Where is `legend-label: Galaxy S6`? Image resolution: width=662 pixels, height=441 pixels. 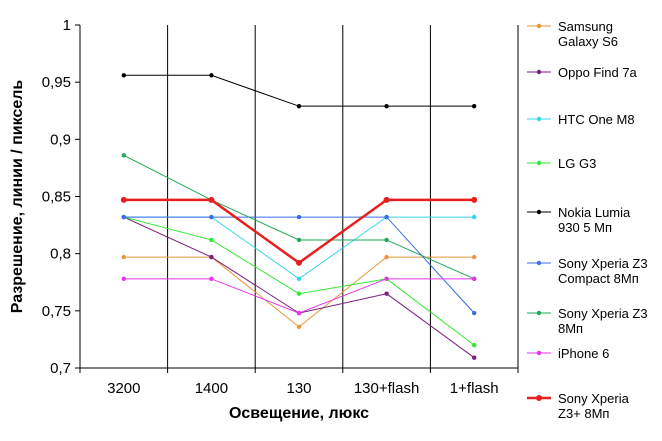
legend-label: Galaxy S6 is located at coordinates (588, 41).